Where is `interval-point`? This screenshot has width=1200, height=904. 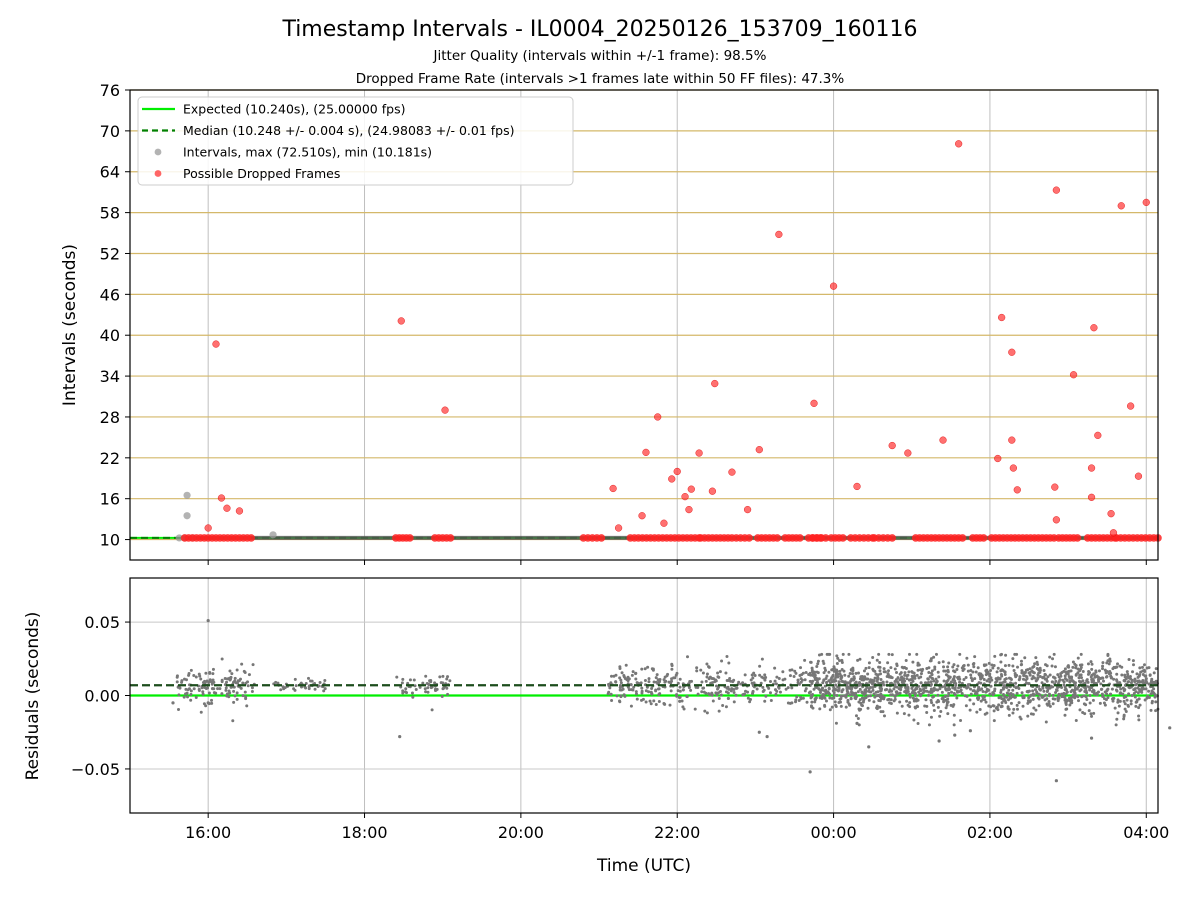
interval-point is located at coordinates (179, 538).